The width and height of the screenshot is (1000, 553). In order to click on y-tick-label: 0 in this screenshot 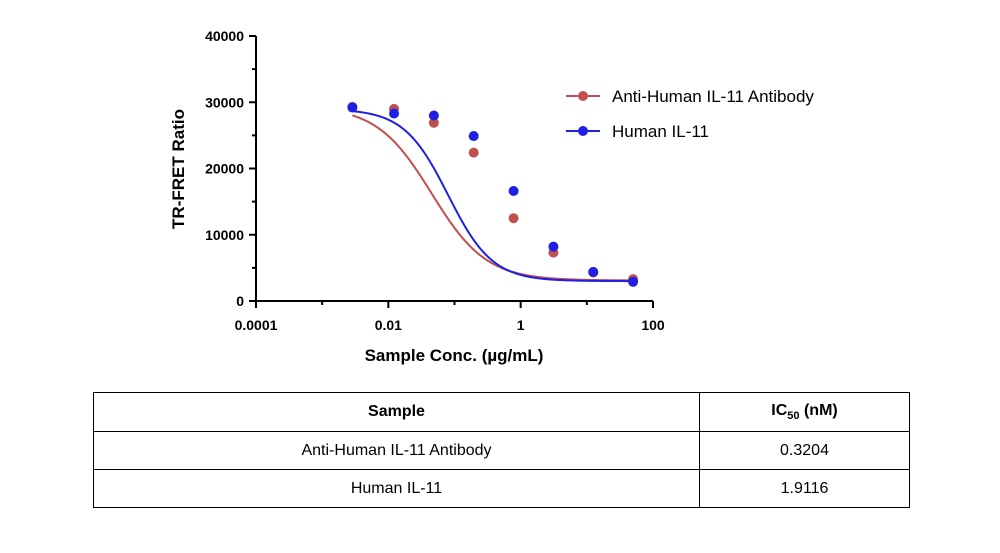, I will do `click(240, 301)`.